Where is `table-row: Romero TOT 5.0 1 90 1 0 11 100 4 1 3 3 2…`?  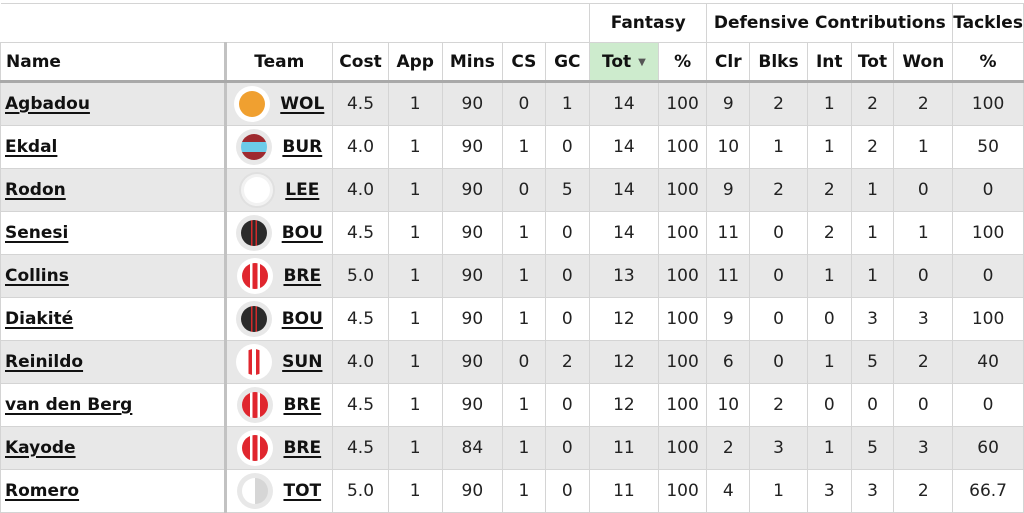 table-row: Romero TOT 5.0 1 90 1 0 11 100 4 1 3 3 2… is located at coordinates (512, 491).